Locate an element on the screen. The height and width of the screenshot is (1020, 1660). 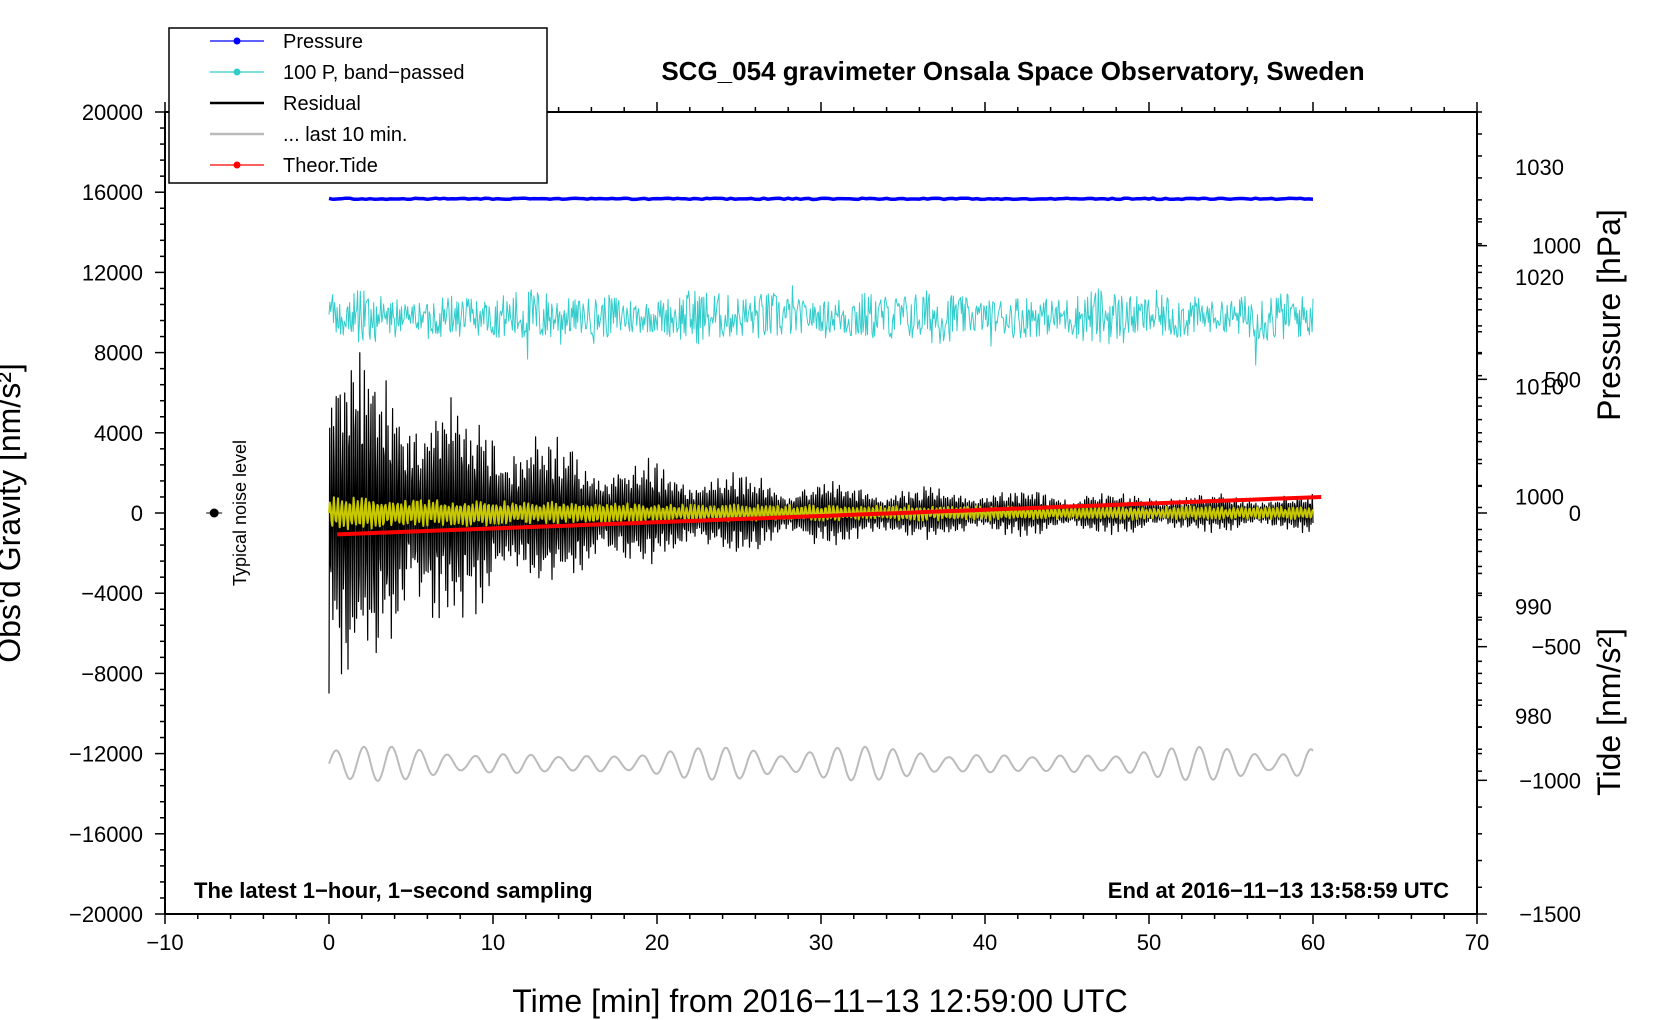
legend-label-theor-tide: Theor.Tide is located at coordinates (330, 166).